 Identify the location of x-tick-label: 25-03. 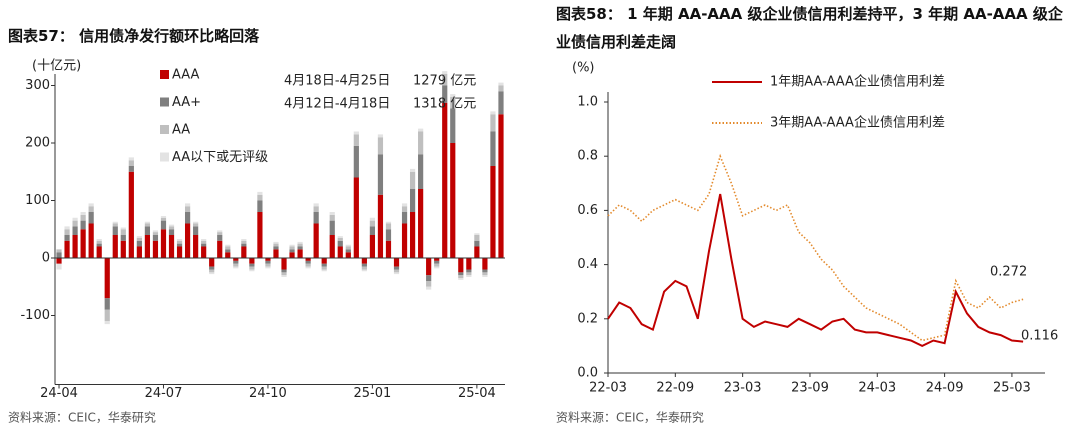
(1012, 388).